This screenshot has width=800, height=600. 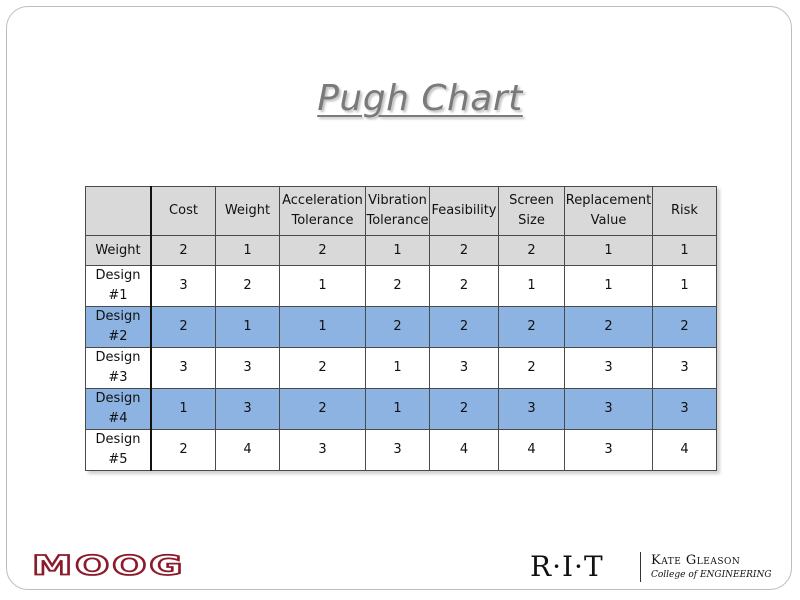 What do you see at coordinates (118, 250) in the screenshot?
I see `weight-row-label: Weight` at bounding box center [118, 250].